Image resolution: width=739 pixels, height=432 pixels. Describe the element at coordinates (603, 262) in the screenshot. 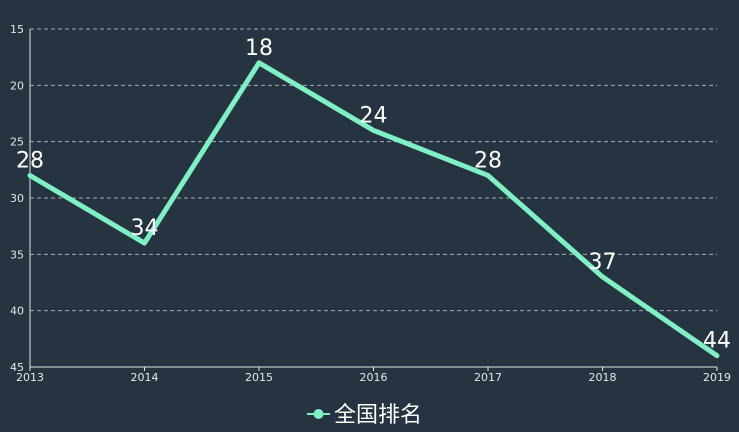

I see `data-label: 37` at that location.